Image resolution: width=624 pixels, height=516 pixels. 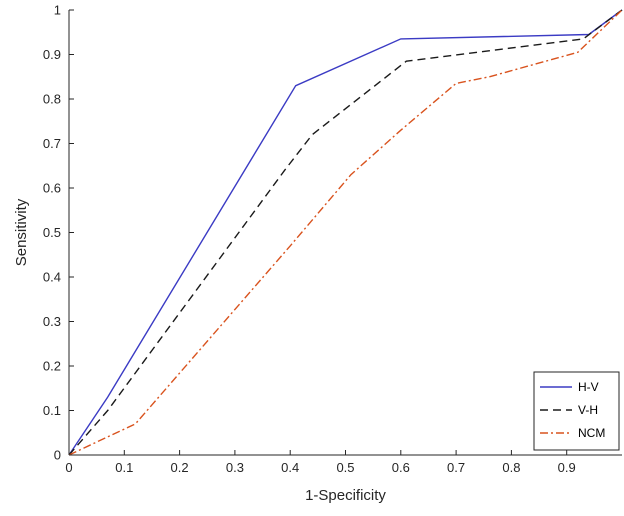 I want to click on y-tick-label: 0.6, so click(x=52, y=188).